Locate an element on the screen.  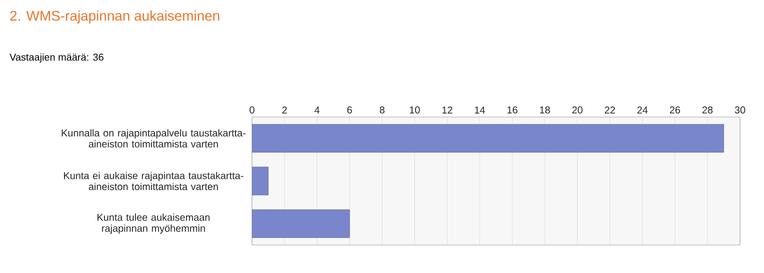
x-tick-label: 24 is located at coordinates (642, 110).